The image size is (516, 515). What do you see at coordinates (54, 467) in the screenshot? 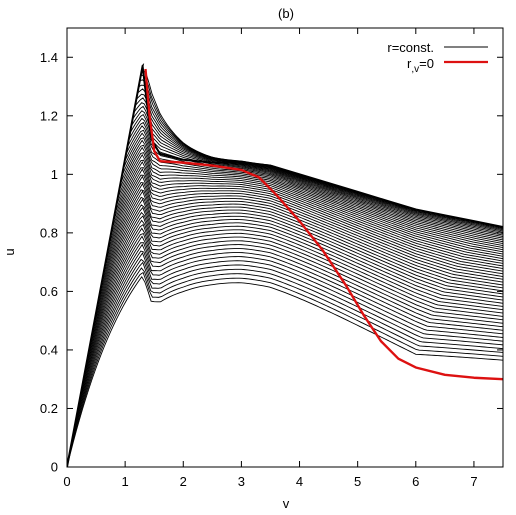
I see `y-tick-label: 0` at bounding box center [54, 467].